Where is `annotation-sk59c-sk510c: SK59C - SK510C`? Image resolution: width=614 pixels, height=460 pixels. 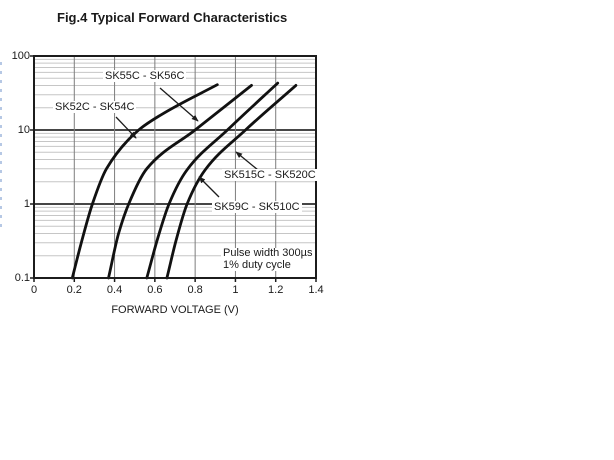
annotation-sk59c-sk510c: SK59C - SK510C is located at coordinates (257, 207).